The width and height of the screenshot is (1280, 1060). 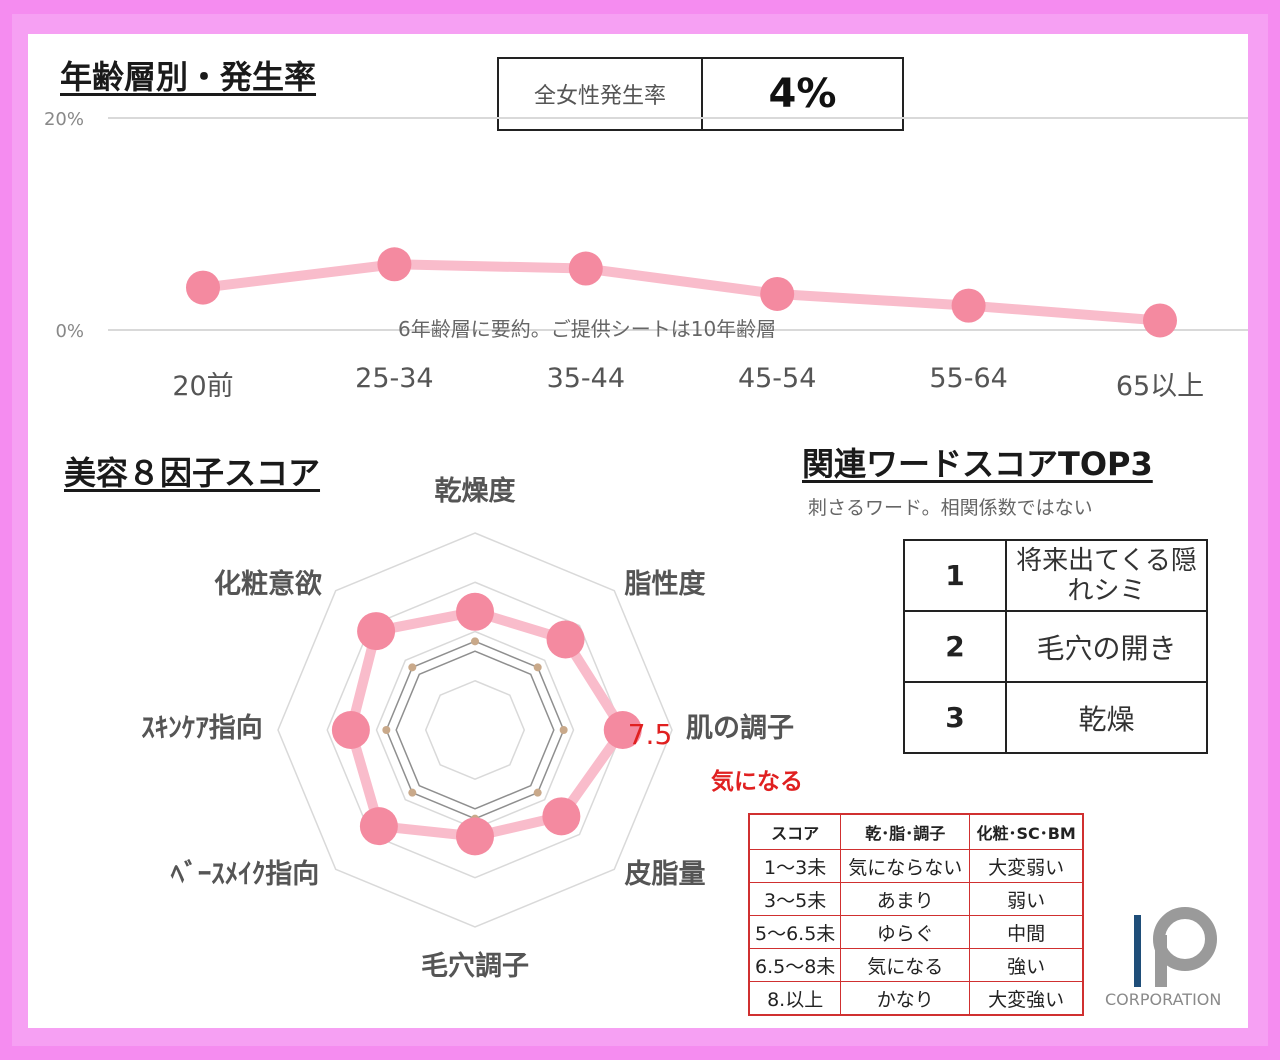 I want to click on legend-cell: 弱い, so click(x=1026, y=899).